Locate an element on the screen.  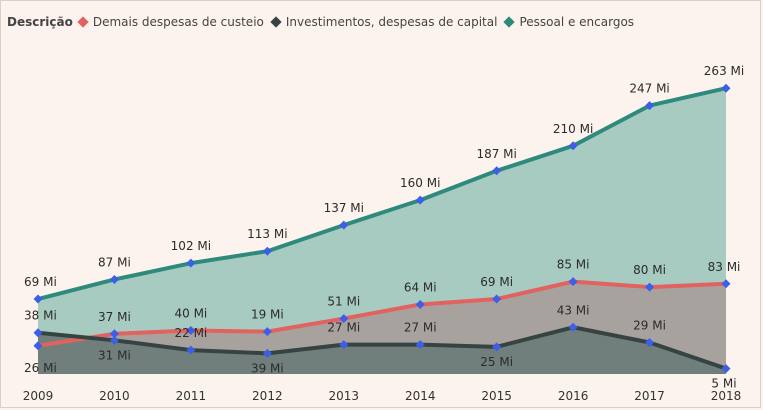
marker-investimentos-2012 is located at coordinates (267, 353).